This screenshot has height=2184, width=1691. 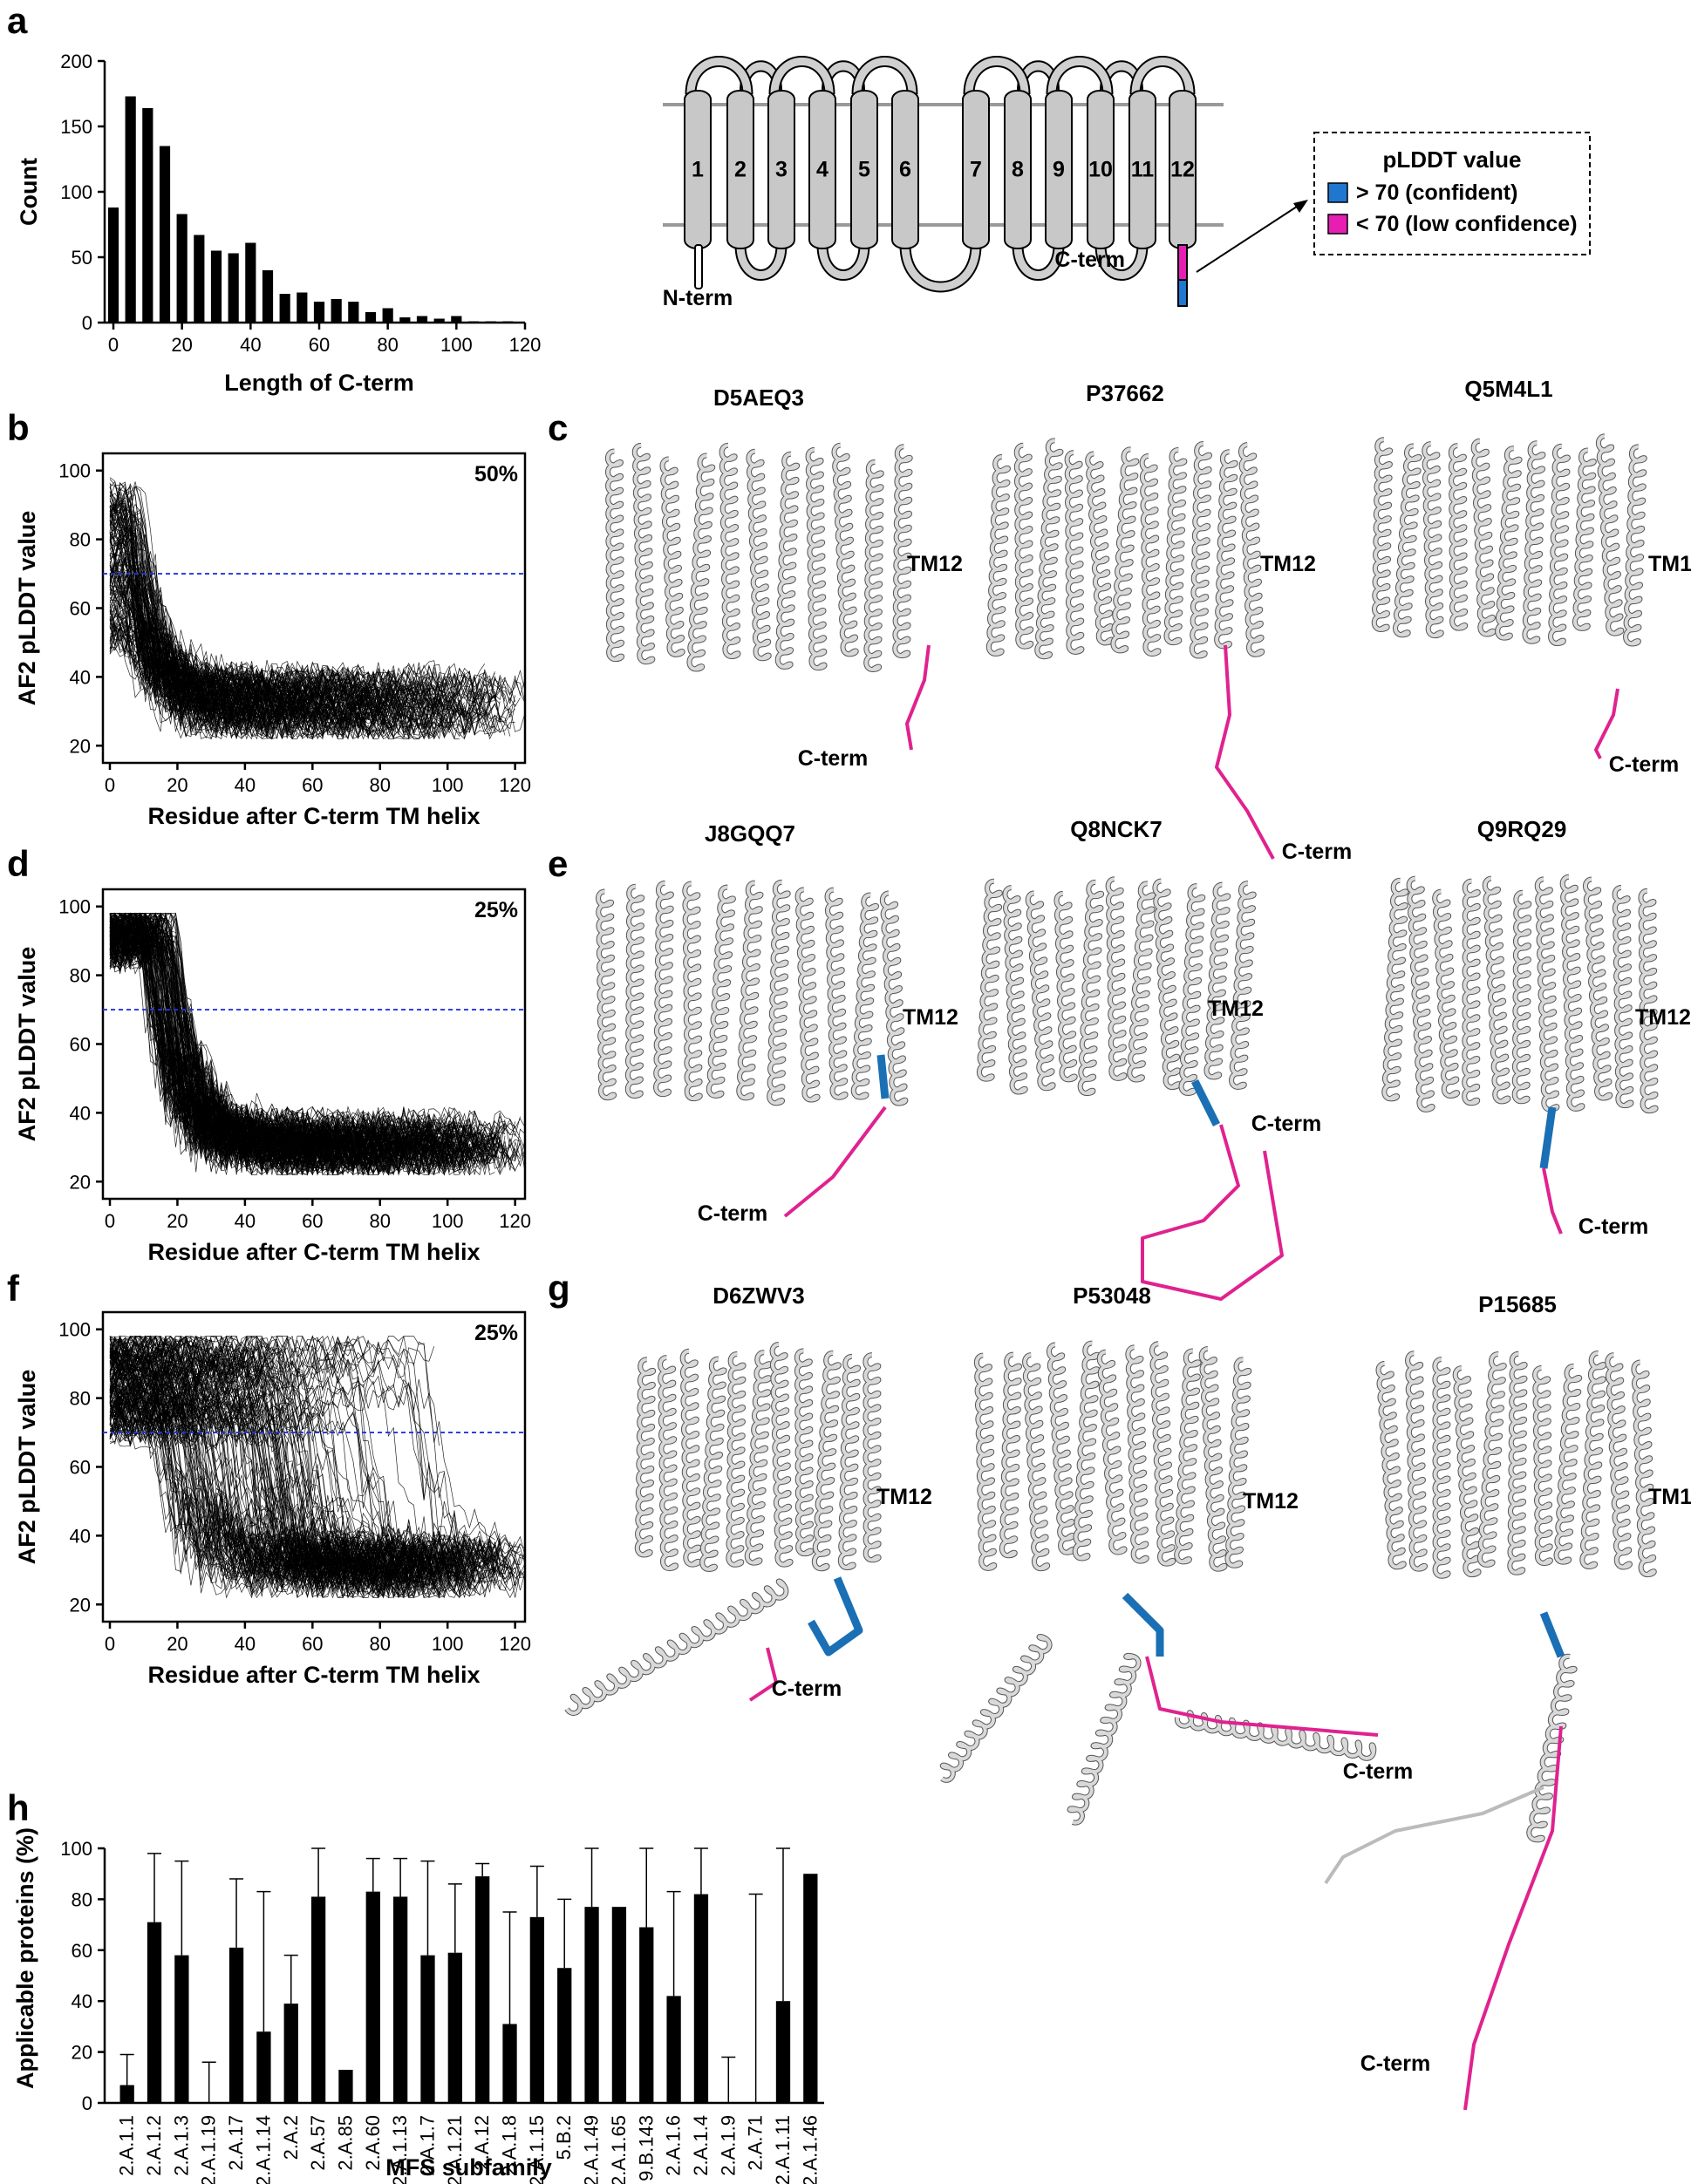 What do you see at coordinates (1182, 262) in the screenshot?
I see `cterm-low` at bounding box center [1182, 262].